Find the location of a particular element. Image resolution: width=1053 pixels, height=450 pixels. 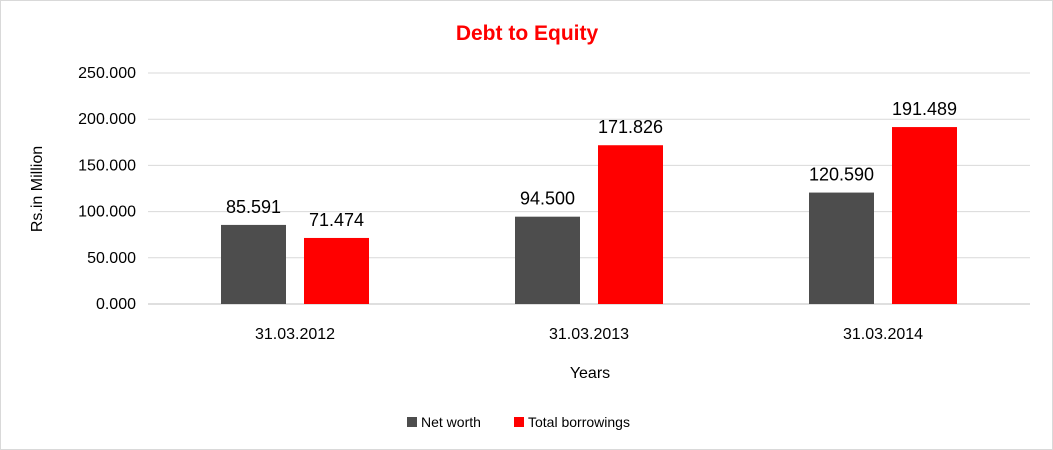

x-tick-label: 31.03.2013 is located at coordinates (589, 334).